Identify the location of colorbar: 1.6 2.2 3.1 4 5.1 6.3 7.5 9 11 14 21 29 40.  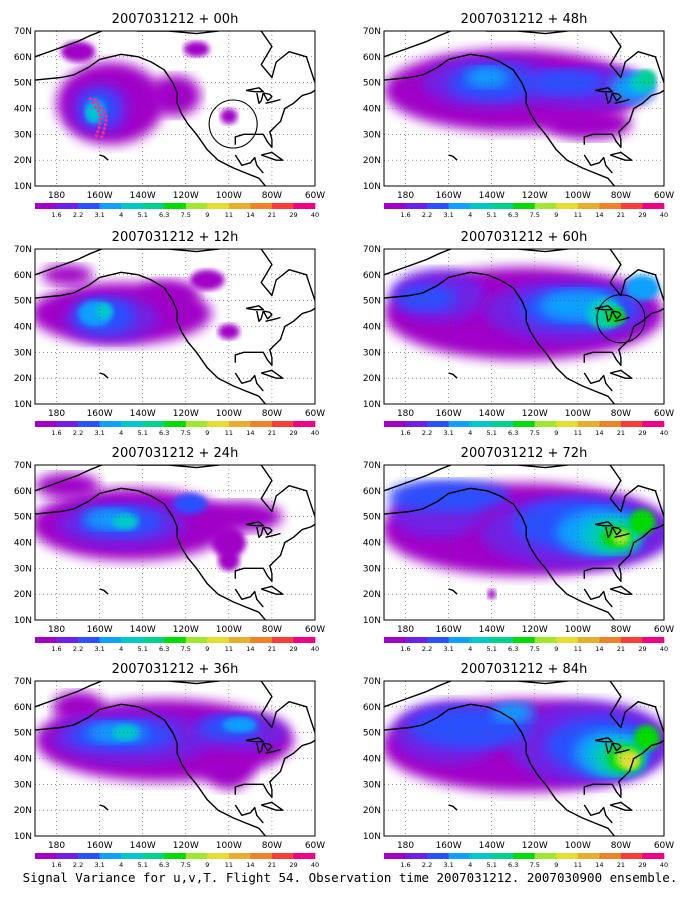
(177, 211).